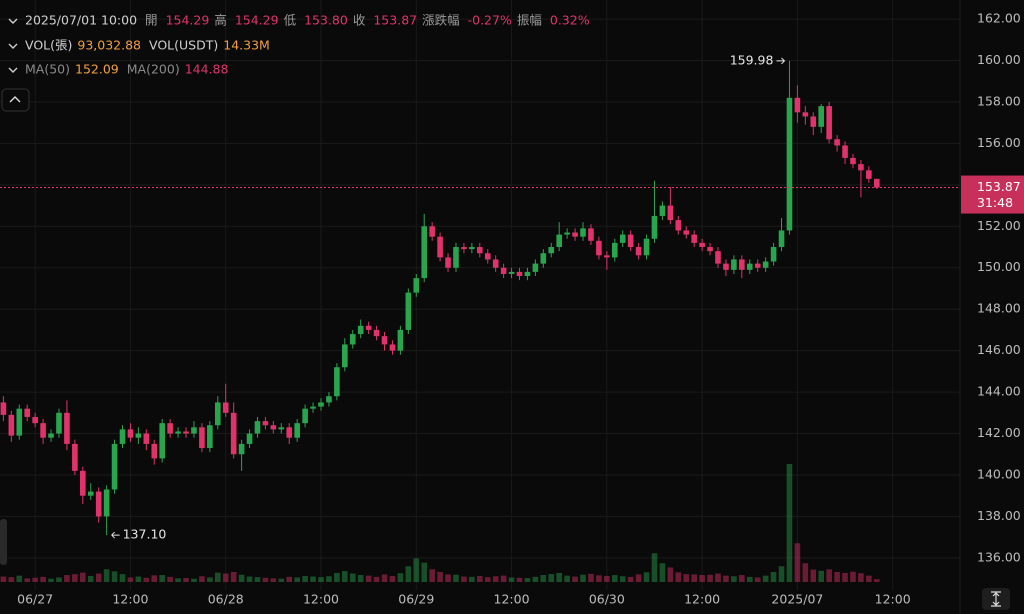 This screenshot has height=614, width=1024. What do you see at coordinates (395, 20) in the screenshot?
I see `info-text: 153.87` at bounding box center [395, 20].